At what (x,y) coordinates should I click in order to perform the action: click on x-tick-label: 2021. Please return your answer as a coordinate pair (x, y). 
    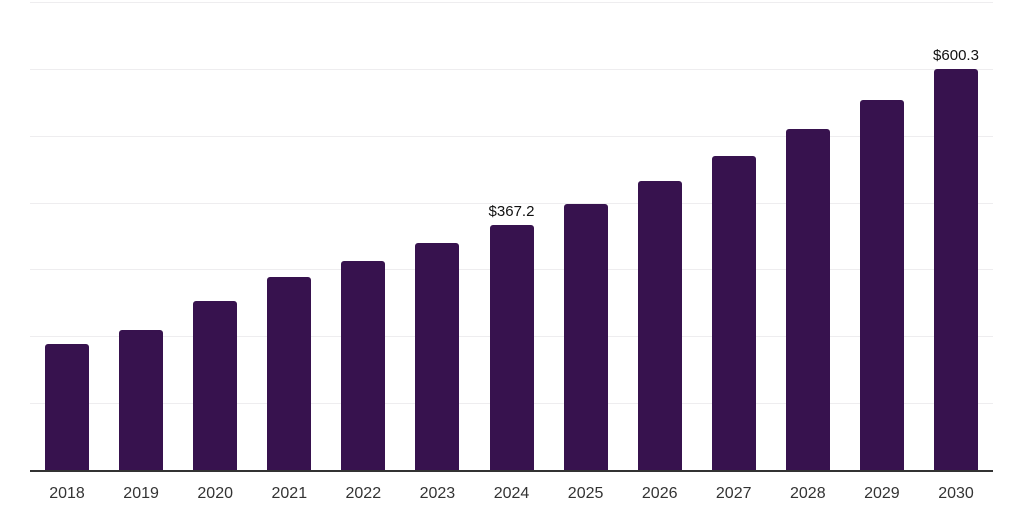
    Looking at the image, I should click on (289, 493).